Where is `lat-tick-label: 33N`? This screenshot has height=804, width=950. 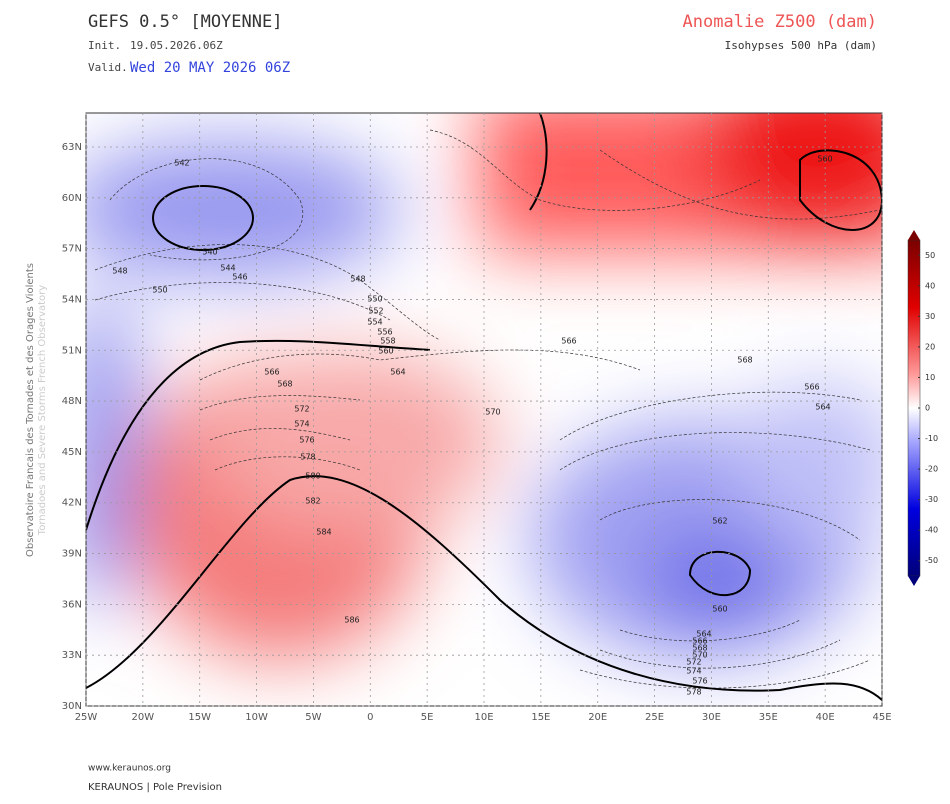
lat-tick-label: 33N is located at coordinates (72, 655).